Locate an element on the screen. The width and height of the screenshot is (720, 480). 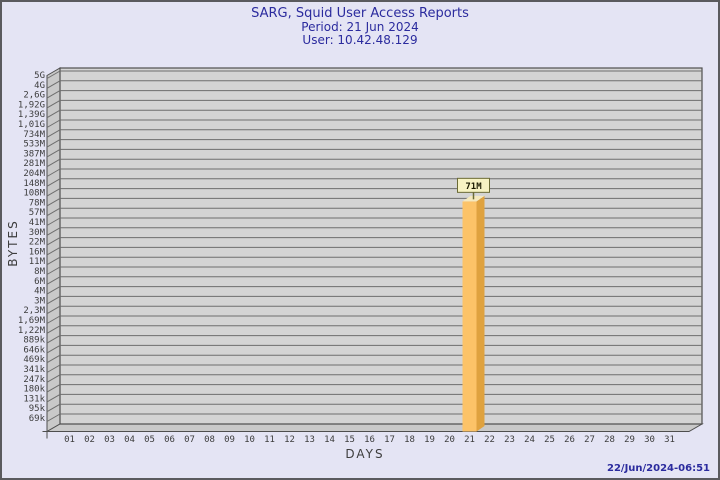
x-tick-label: 08 is located at coordinates (209, 440).